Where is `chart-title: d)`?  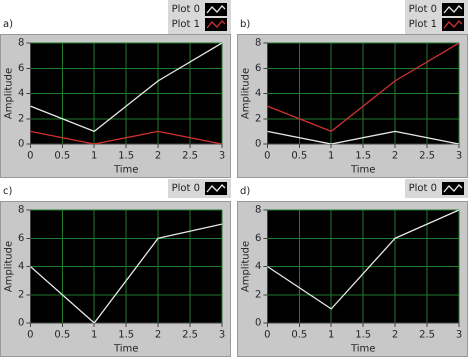
chart-title: d) is located at coordinates (245, 191).